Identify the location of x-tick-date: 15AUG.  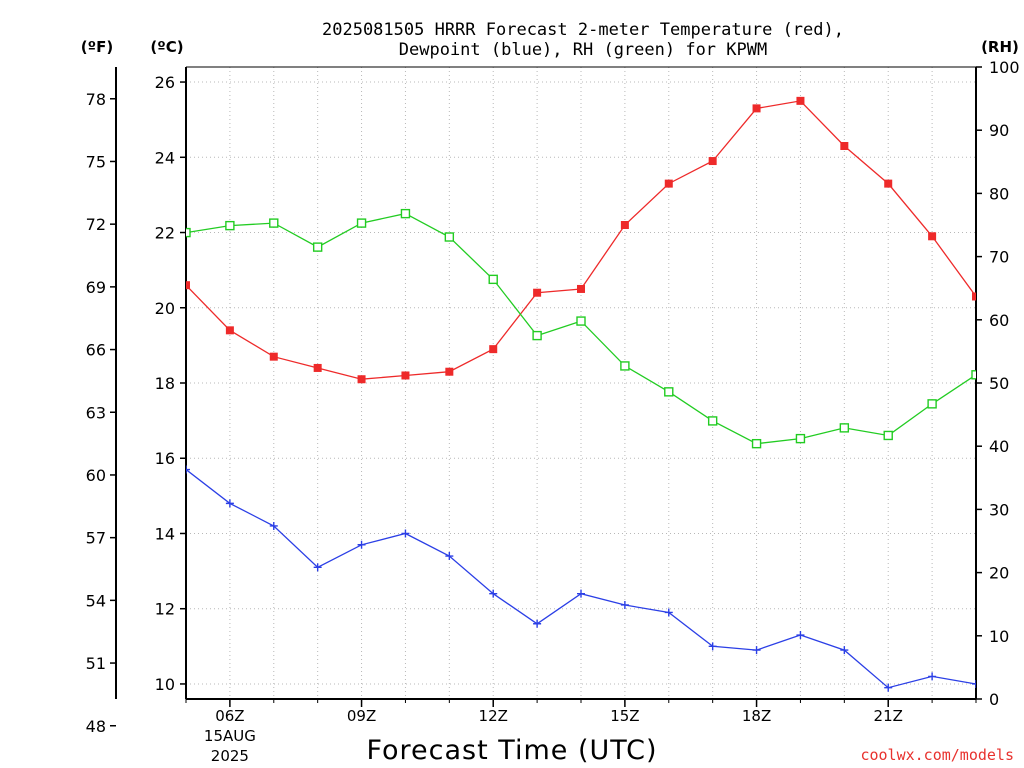
(230, 736).